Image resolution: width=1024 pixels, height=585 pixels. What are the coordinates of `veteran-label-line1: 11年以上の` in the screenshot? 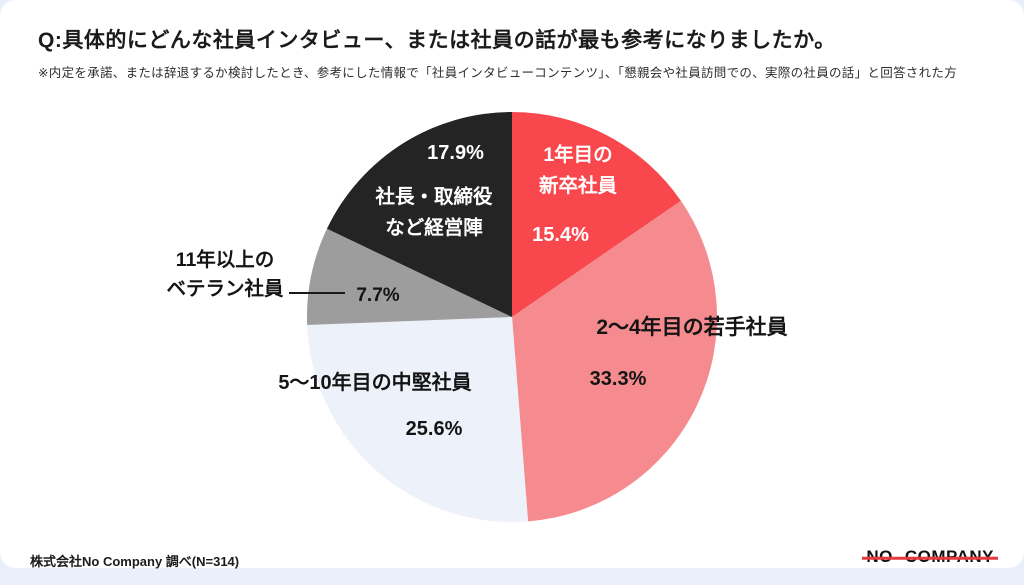 It's located at (225, 260).